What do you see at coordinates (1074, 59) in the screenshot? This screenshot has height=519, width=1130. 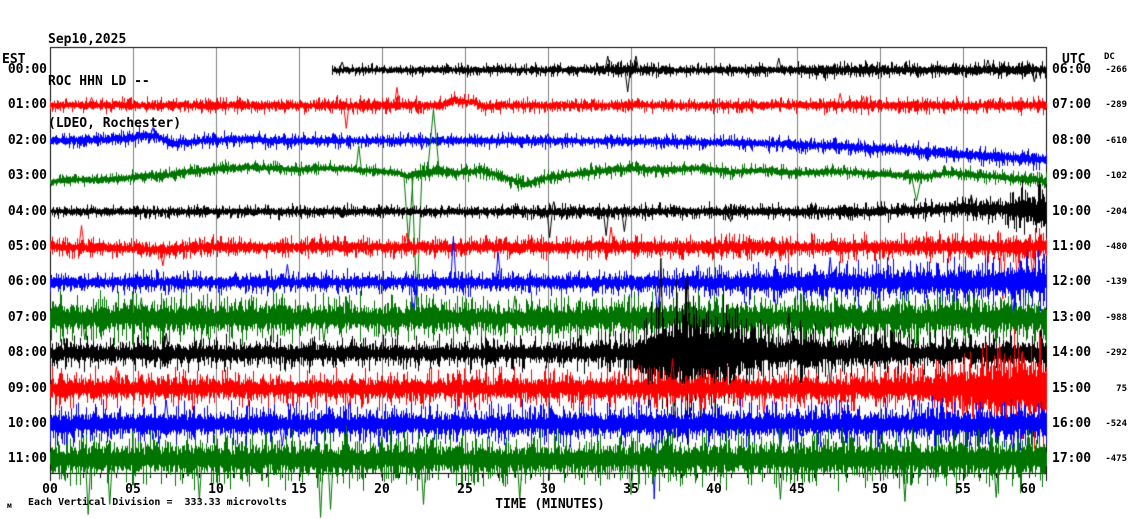 I see `utc-axis-label: UTC` at bounding box center [1074, 59].